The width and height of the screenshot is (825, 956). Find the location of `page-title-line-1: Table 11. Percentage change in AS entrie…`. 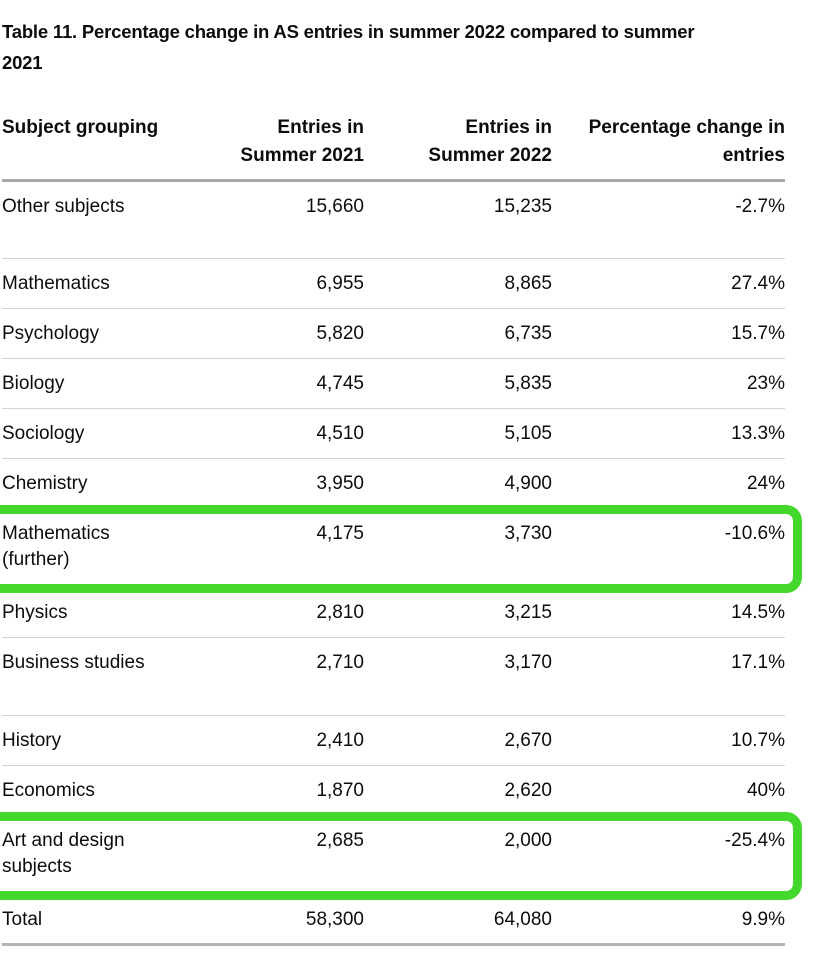

page-title-line-1: Table 11. Percentage change in AS entrie… is located at coordinates (348, 31).